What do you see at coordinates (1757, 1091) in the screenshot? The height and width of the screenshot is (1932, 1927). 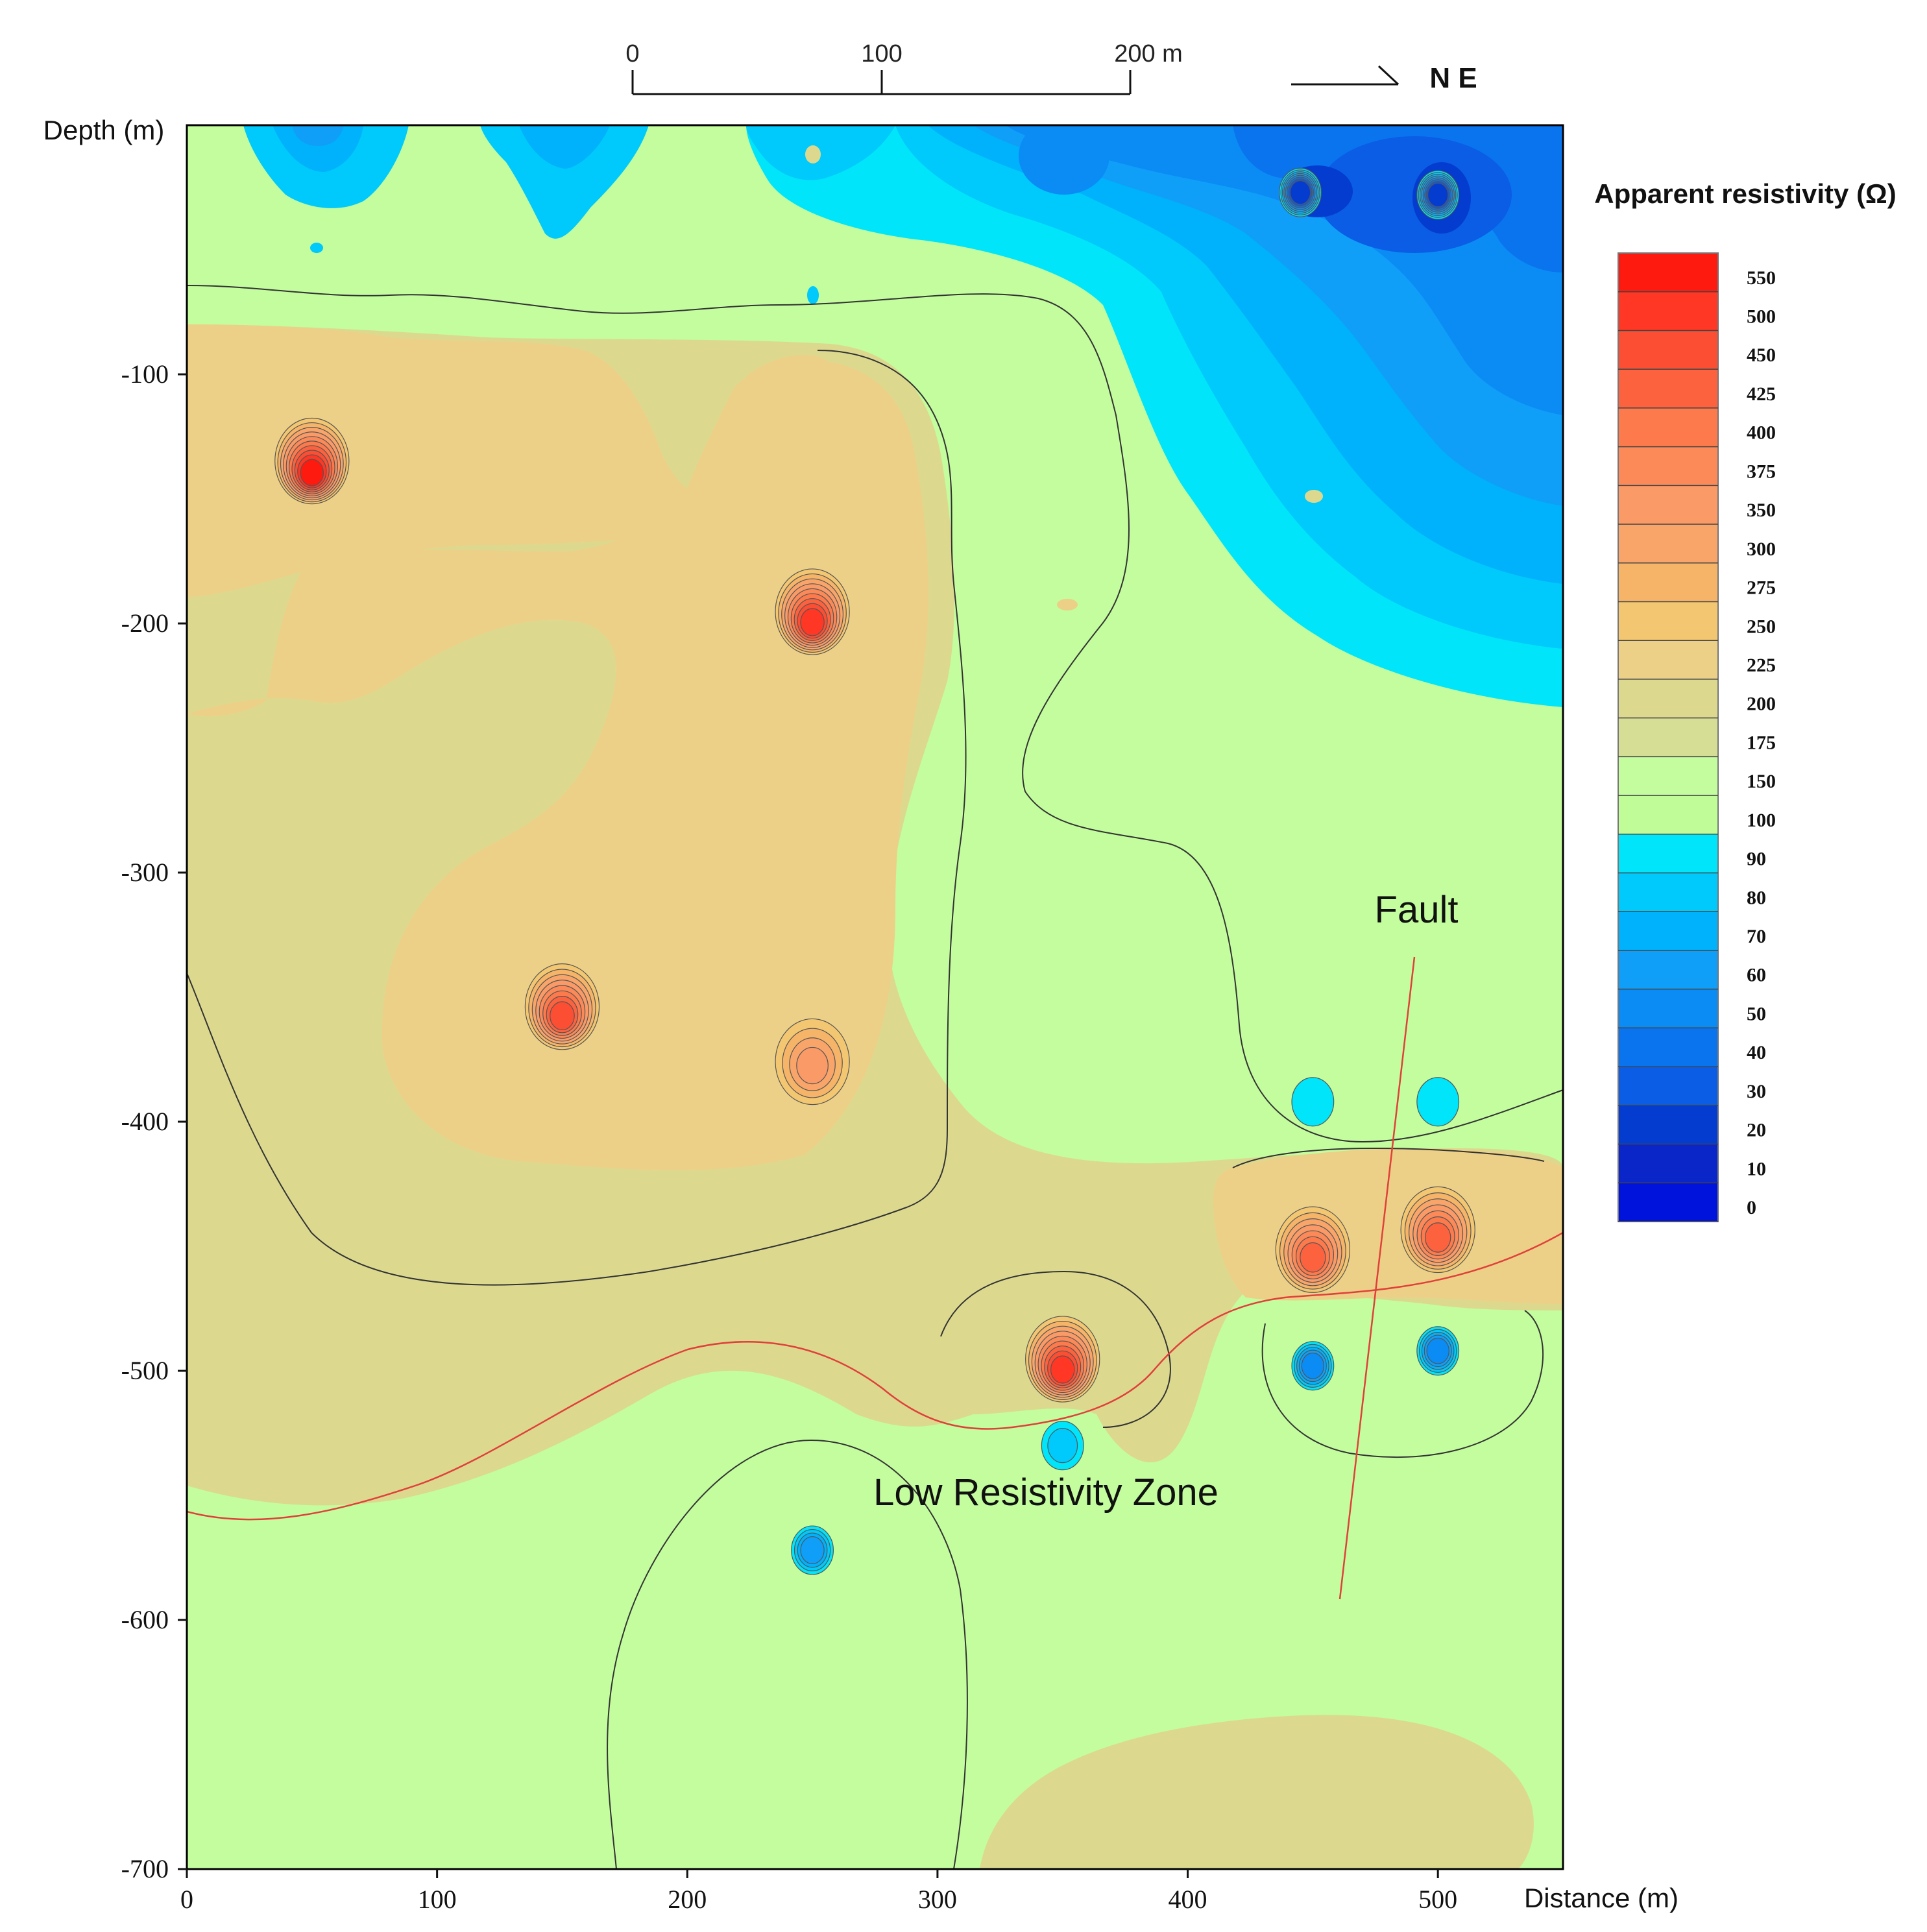 I see `colorbar-label-21: 30` at bounding box center [1757, 1091].